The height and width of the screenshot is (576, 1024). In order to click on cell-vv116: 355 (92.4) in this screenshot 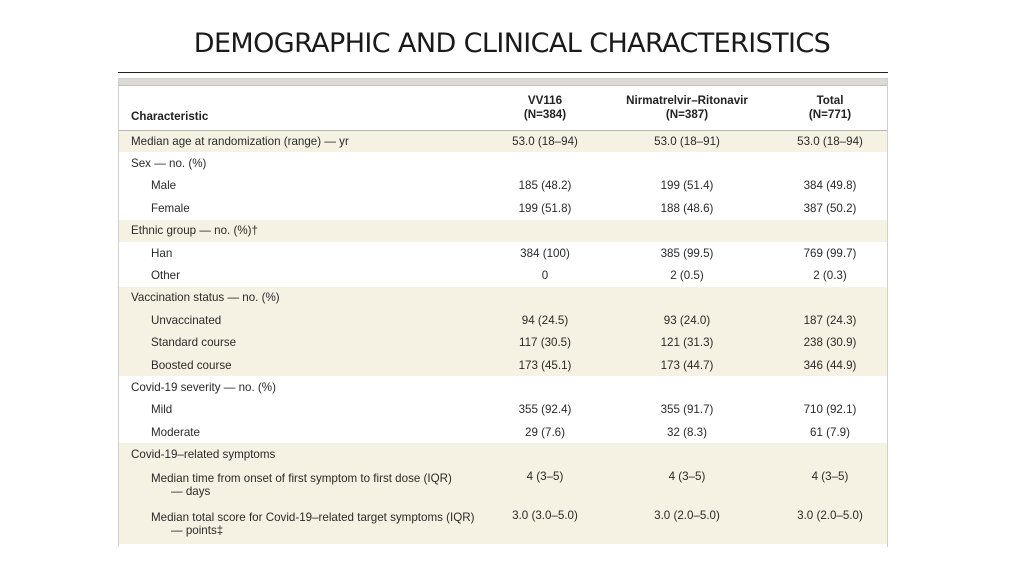, I will do `click(545, 410)`.